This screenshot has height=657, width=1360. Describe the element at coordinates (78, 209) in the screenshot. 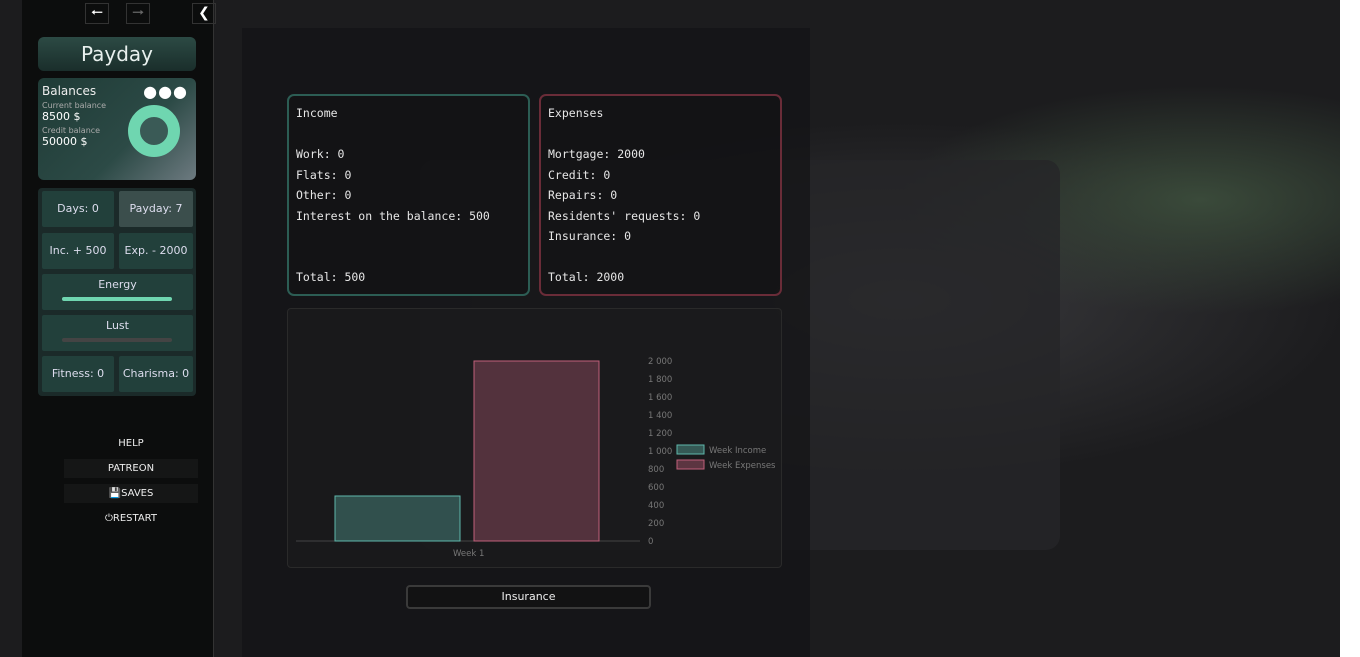

I see `days-stat: Days: 0` at that location.